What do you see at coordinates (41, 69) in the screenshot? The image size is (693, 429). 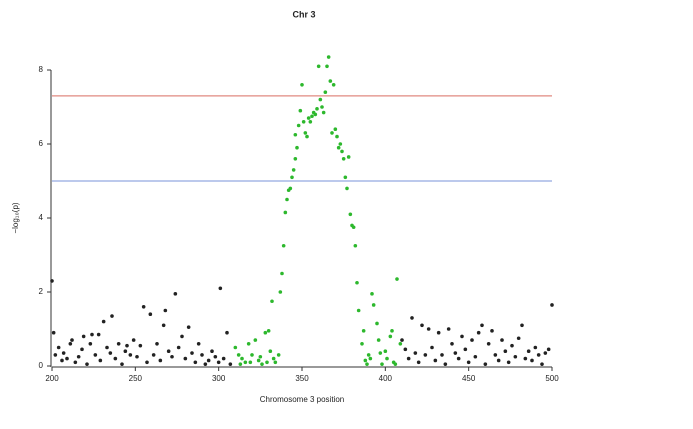 I see `y-tick-label: 8` at bounding box center [41, 69].